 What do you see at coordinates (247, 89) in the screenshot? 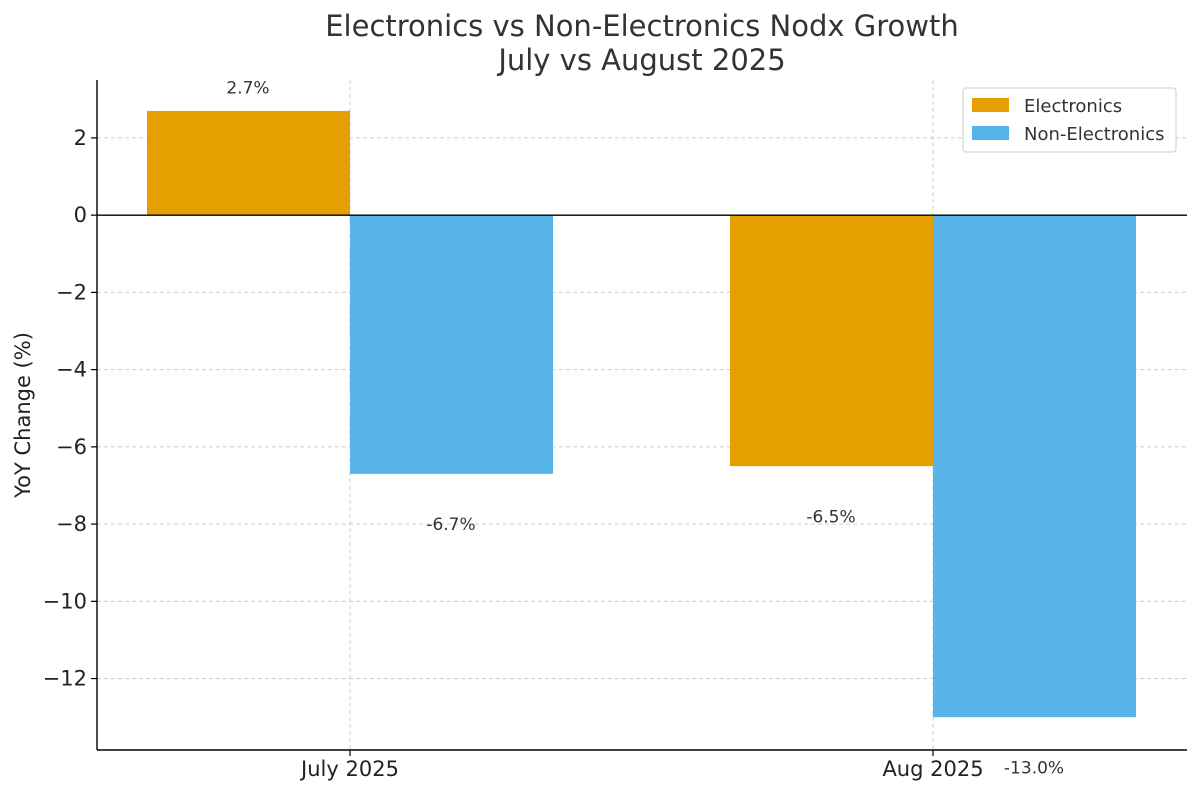
I see `data-label: 2.7%` at bounding box center [247, 89].